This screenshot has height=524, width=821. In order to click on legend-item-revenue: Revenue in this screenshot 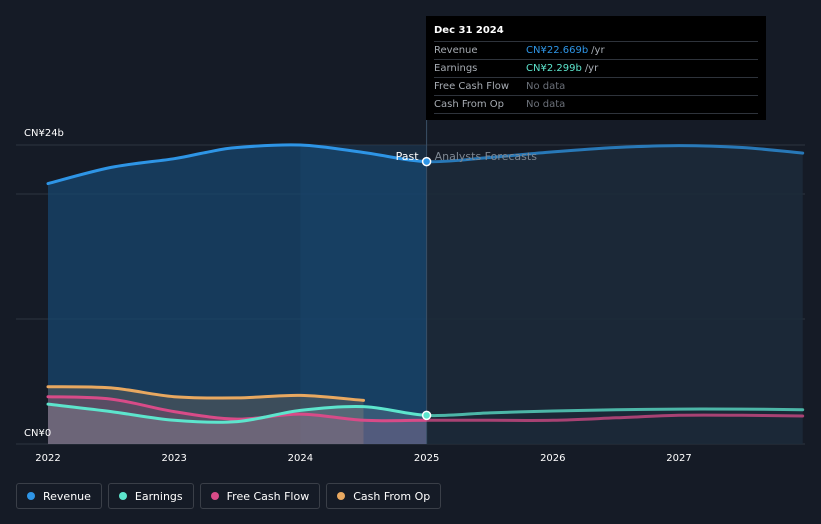, I will do `click(59, 496)`.